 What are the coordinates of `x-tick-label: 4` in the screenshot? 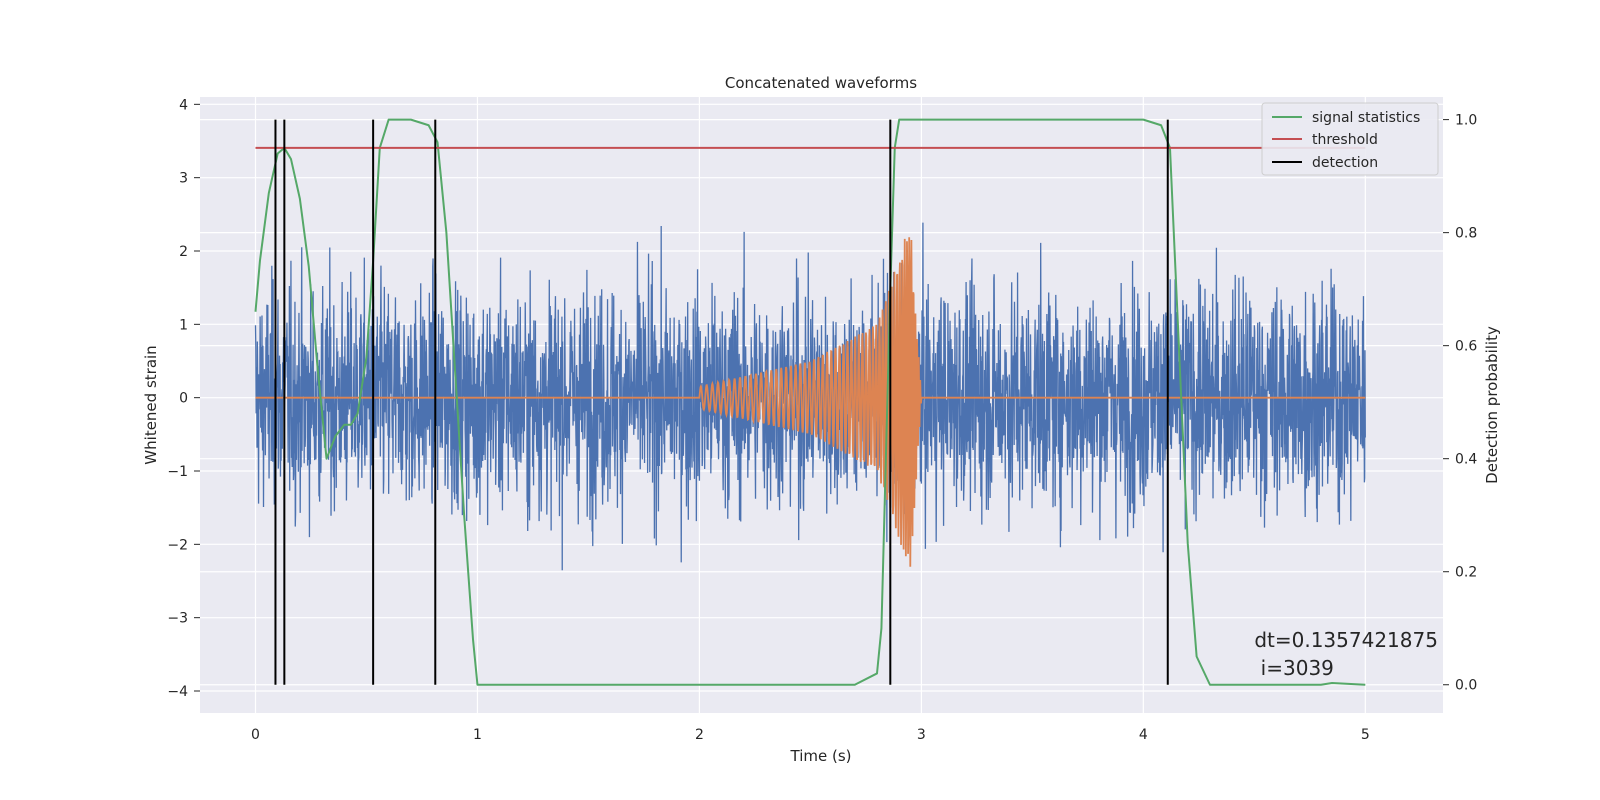 It's located at (1143, 735).